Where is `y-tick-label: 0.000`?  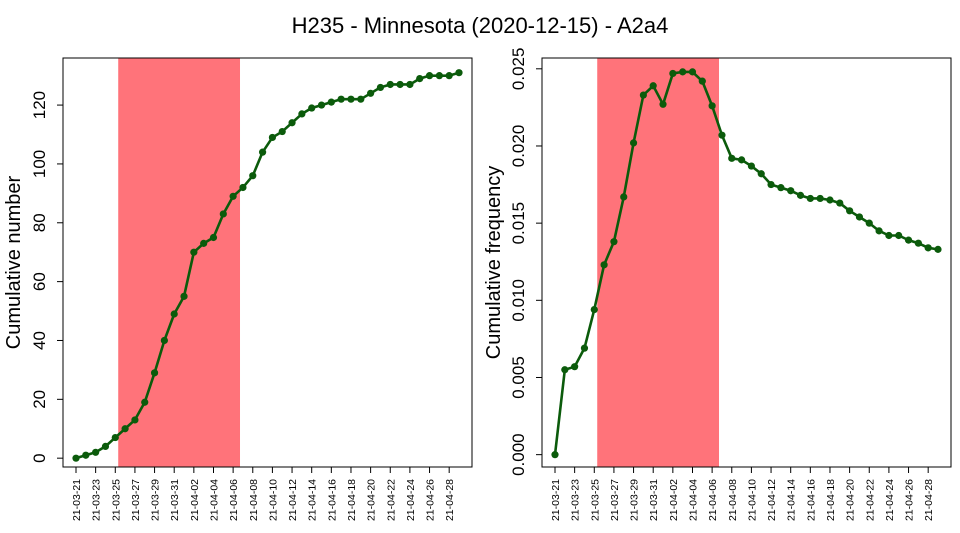 y-tick-label: 0.000 is located at coordinates (518, 454).